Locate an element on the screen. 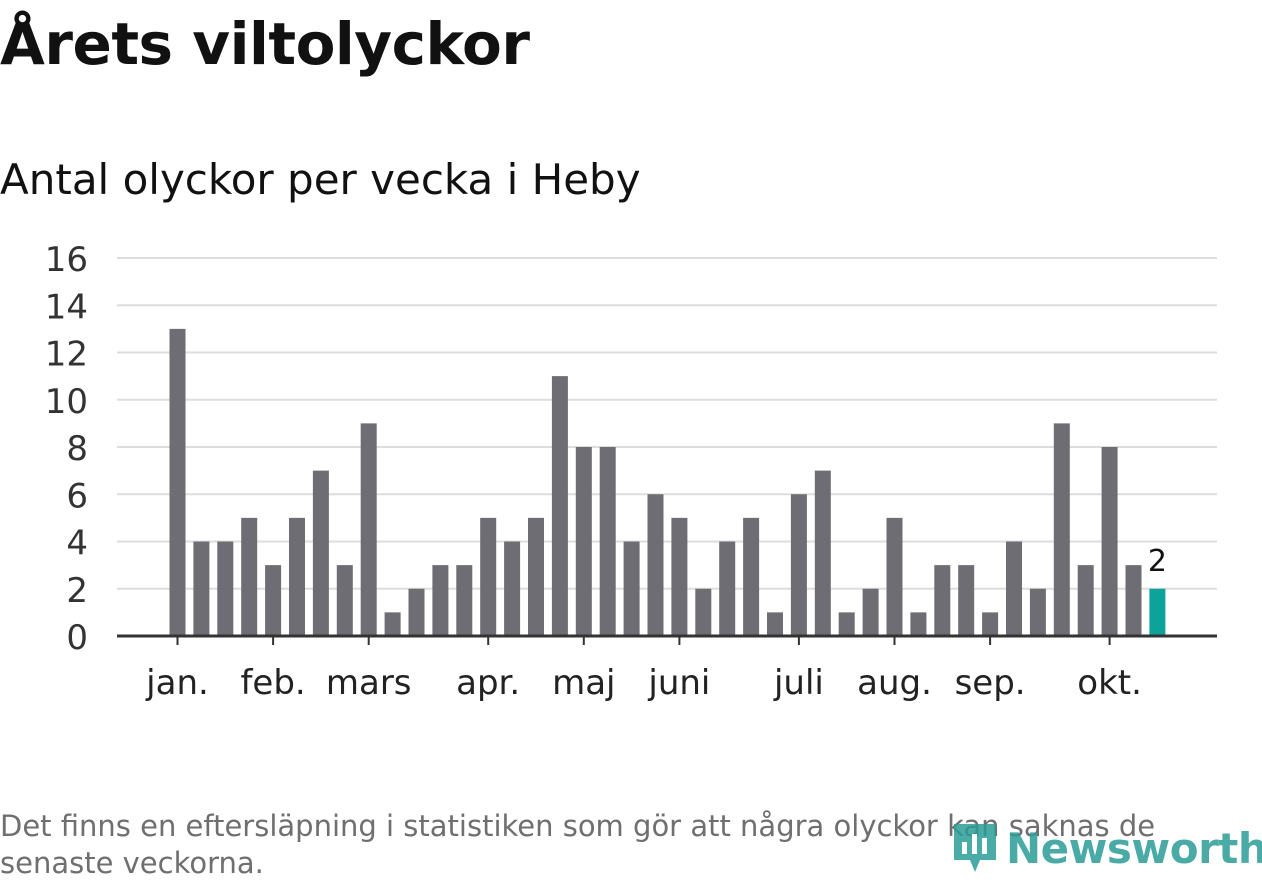  x-tick-label: sep. is located at coordinates (990, 683).